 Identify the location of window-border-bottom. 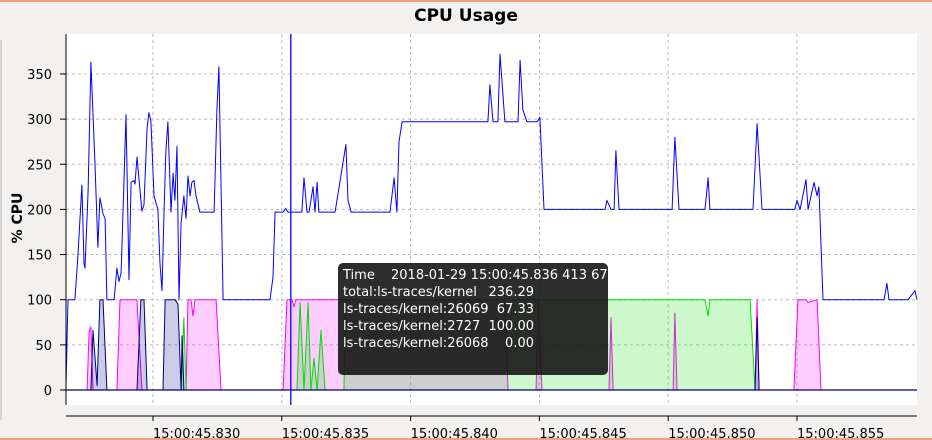
(466, 439).